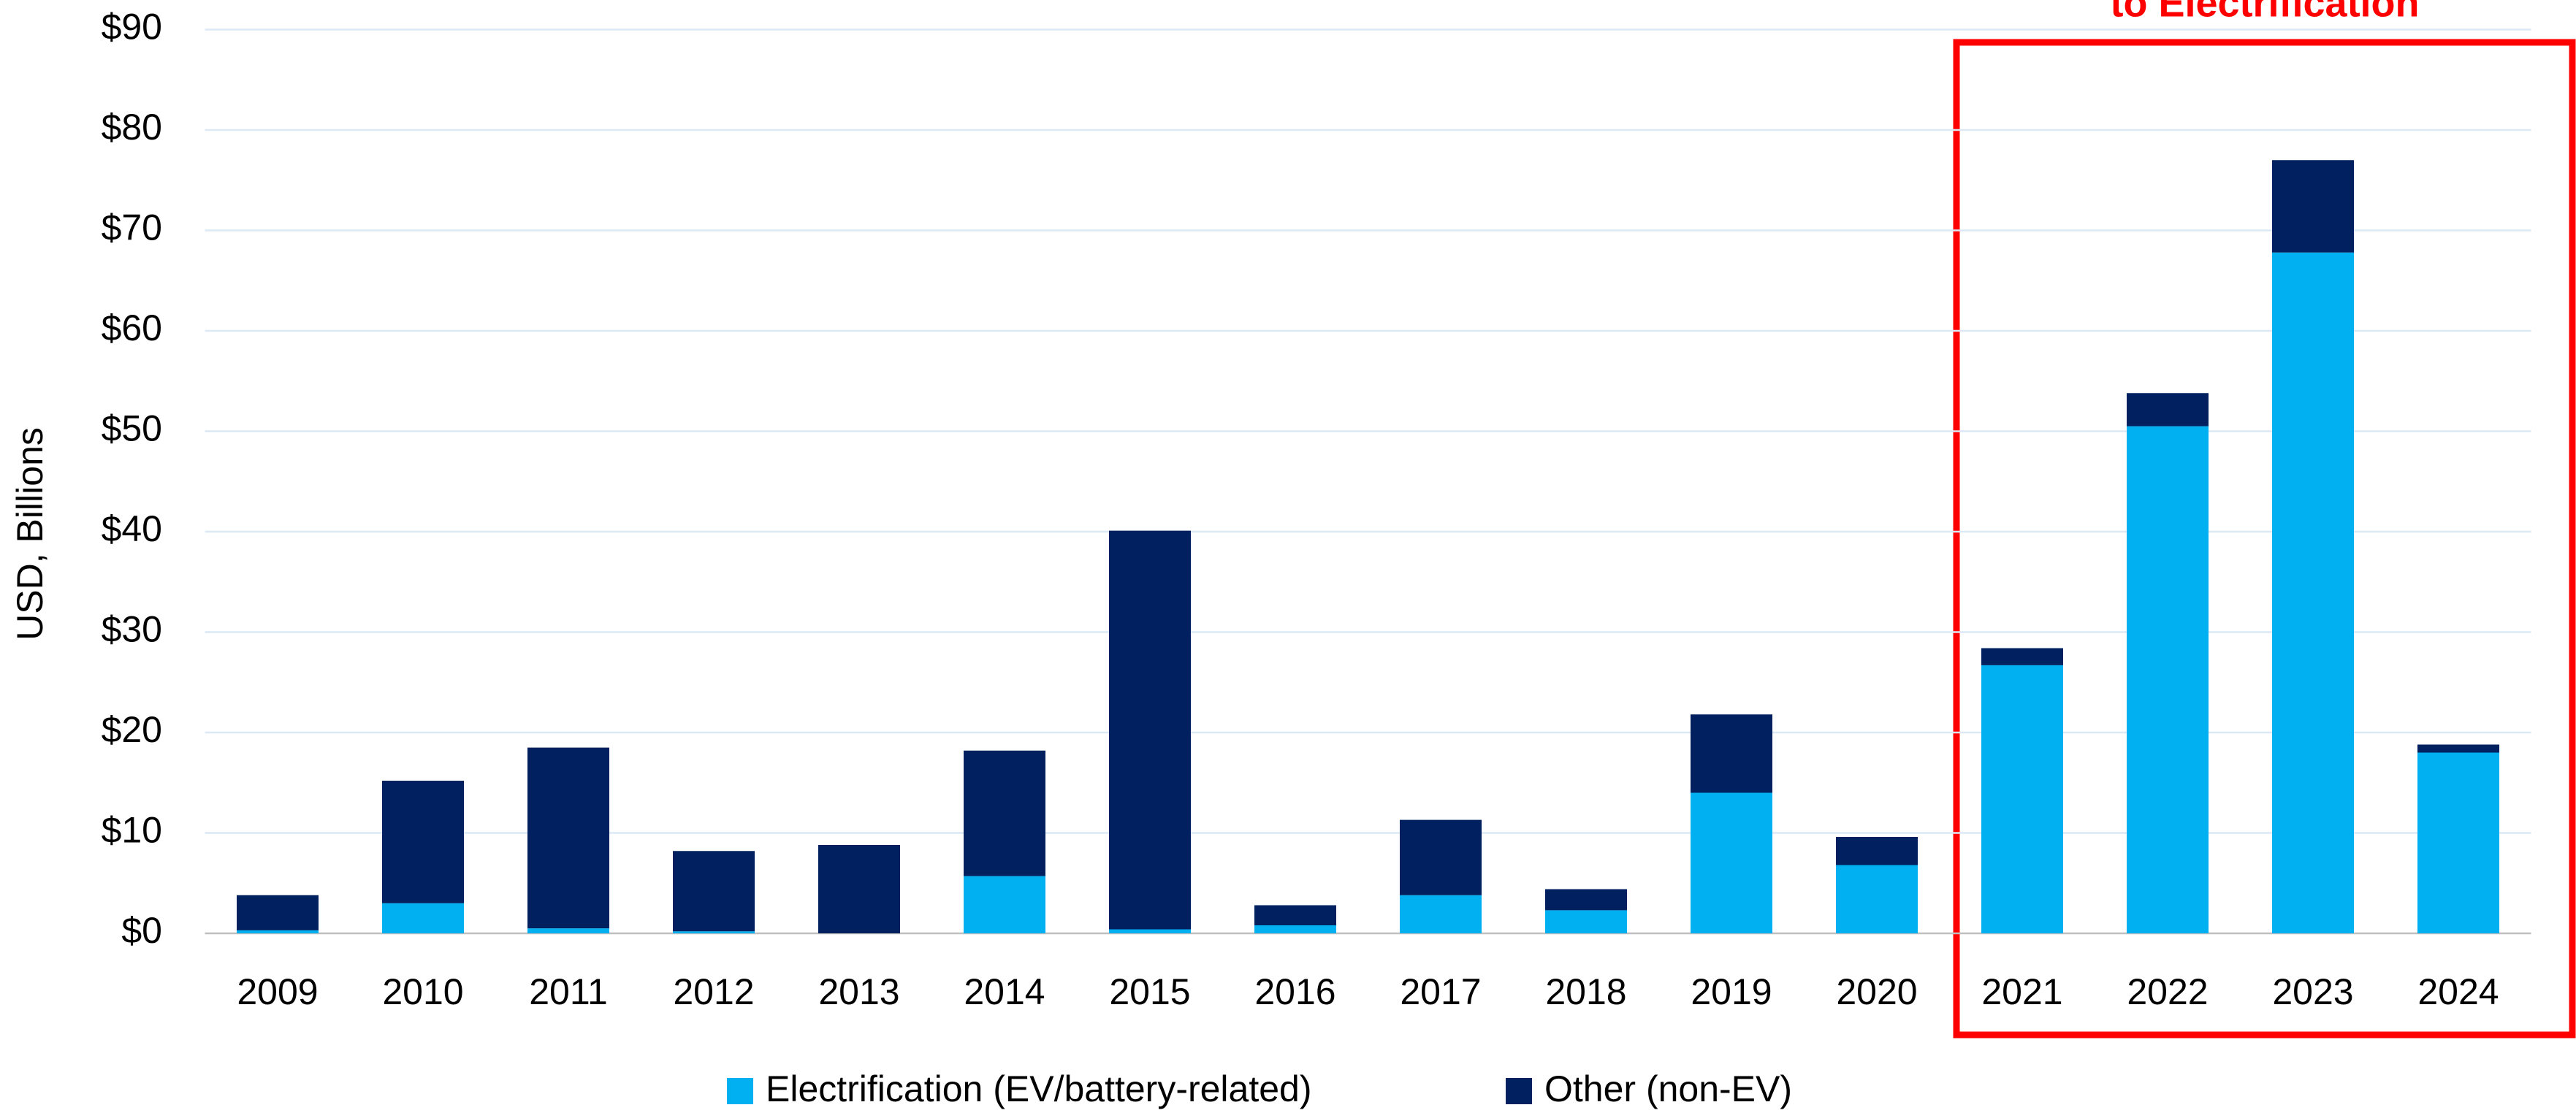 This screenshot has width=2576, height=1113. What do you see at coordinates (714, 992) in the screenshot?
I see `x-tick-label: 2012` at bounding box center [714, 992].